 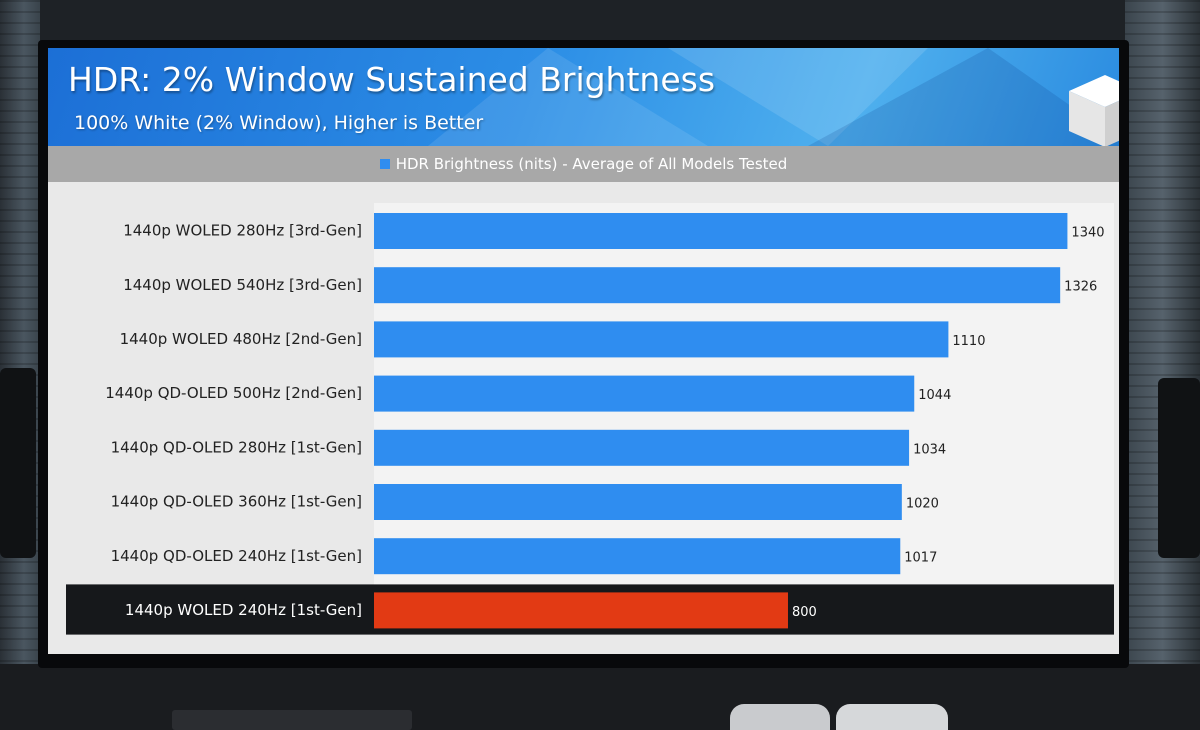 I want to click on background-wall-right, so click(x=1162, y=365).